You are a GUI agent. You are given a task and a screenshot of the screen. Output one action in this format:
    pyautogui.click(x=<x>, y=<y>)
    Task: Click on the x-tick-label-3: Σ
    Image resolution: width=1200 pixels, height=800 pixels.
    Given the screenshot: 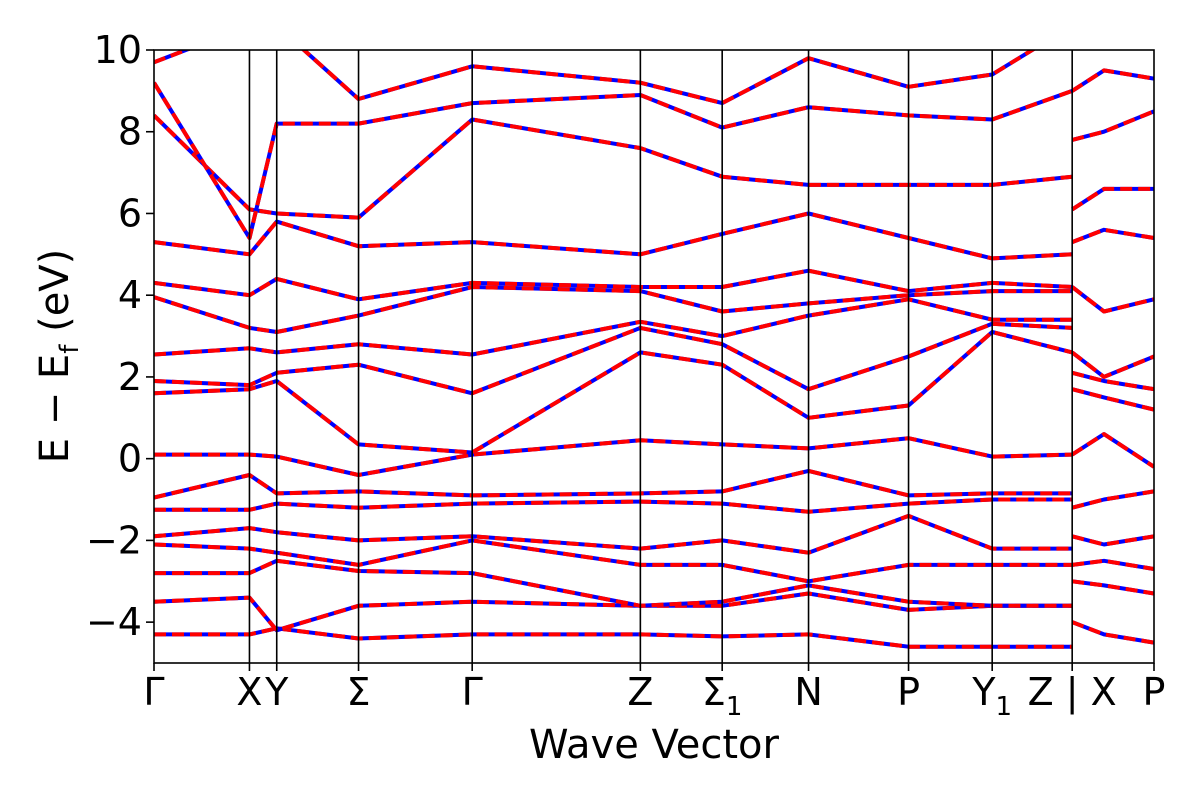 What is the action you would take?
    pyautogui.click(x=359, y=692)
    